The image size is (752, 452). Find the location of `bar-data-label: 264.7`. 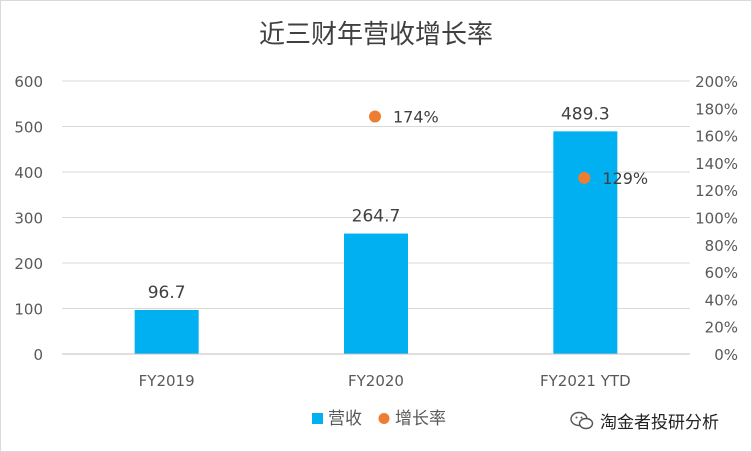

bar-data-label: 264.7 is located at coordinates (376, 217).